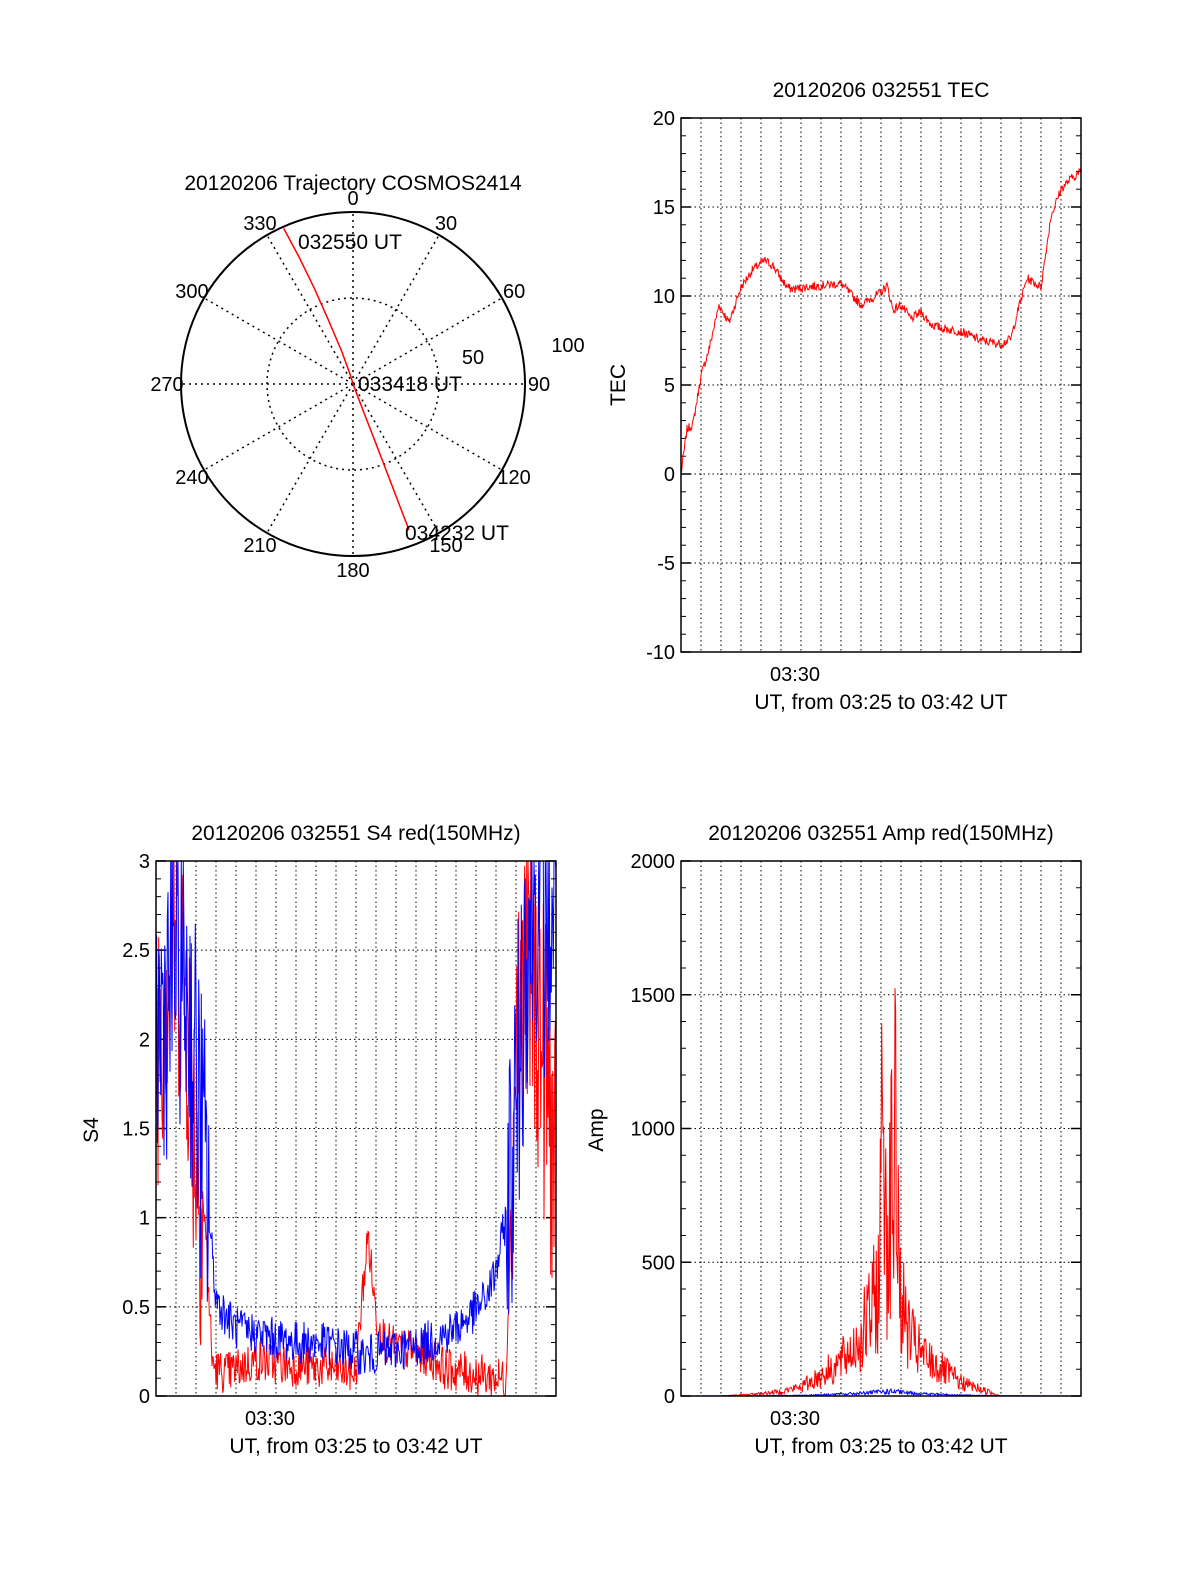  What do you see at coordinates (618, 385) in the screenshot?
I see `tec-ylabel: TEC` at bounding box center [618, 385].